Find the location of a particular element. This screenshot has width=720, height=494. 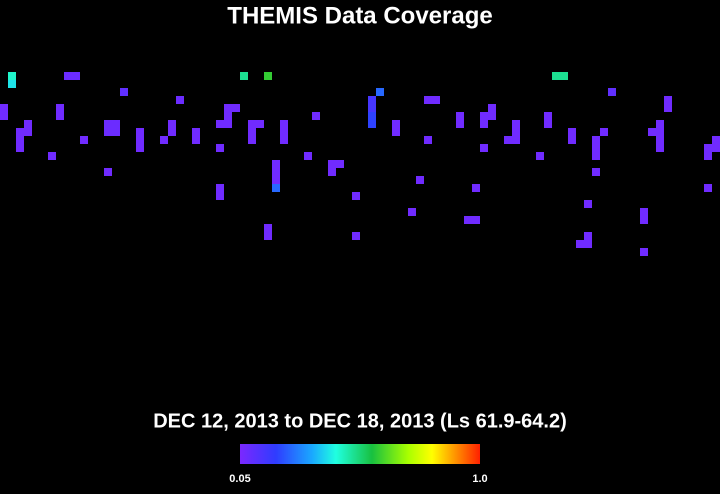

colorbar-label: 1.0 is located at coordinates (479, 479).